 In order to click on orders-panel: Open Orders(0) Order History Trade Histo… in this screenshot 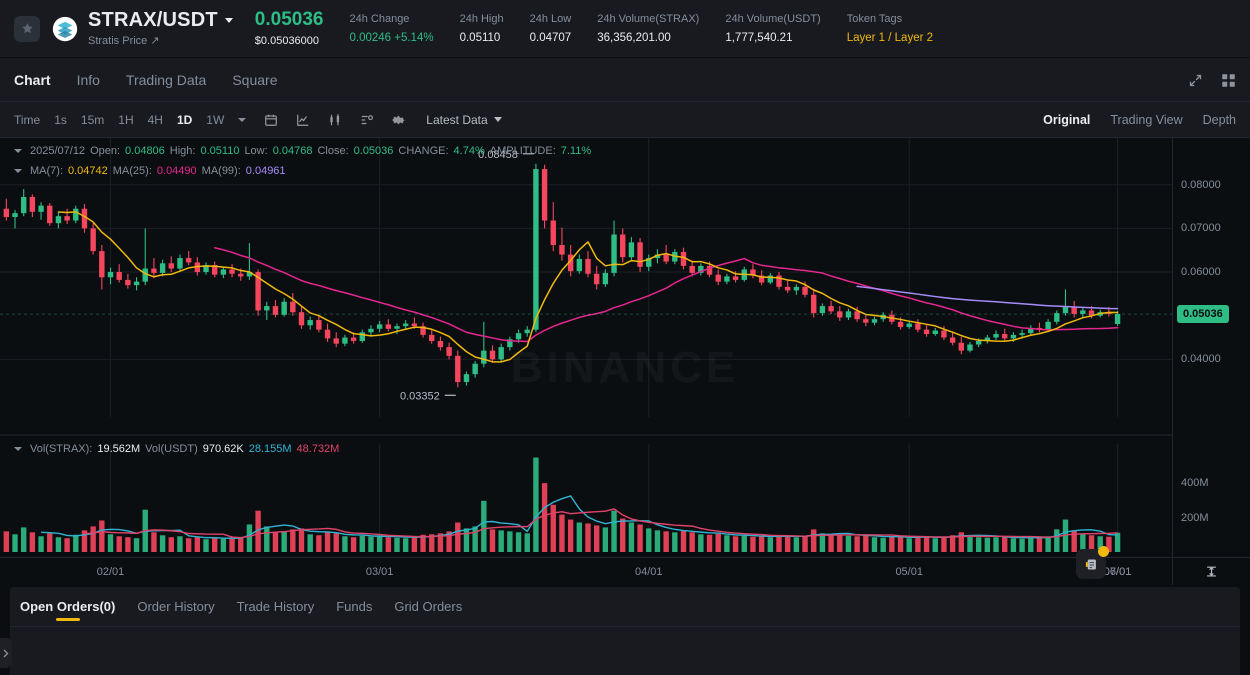, I will do `click(625, 631)`.